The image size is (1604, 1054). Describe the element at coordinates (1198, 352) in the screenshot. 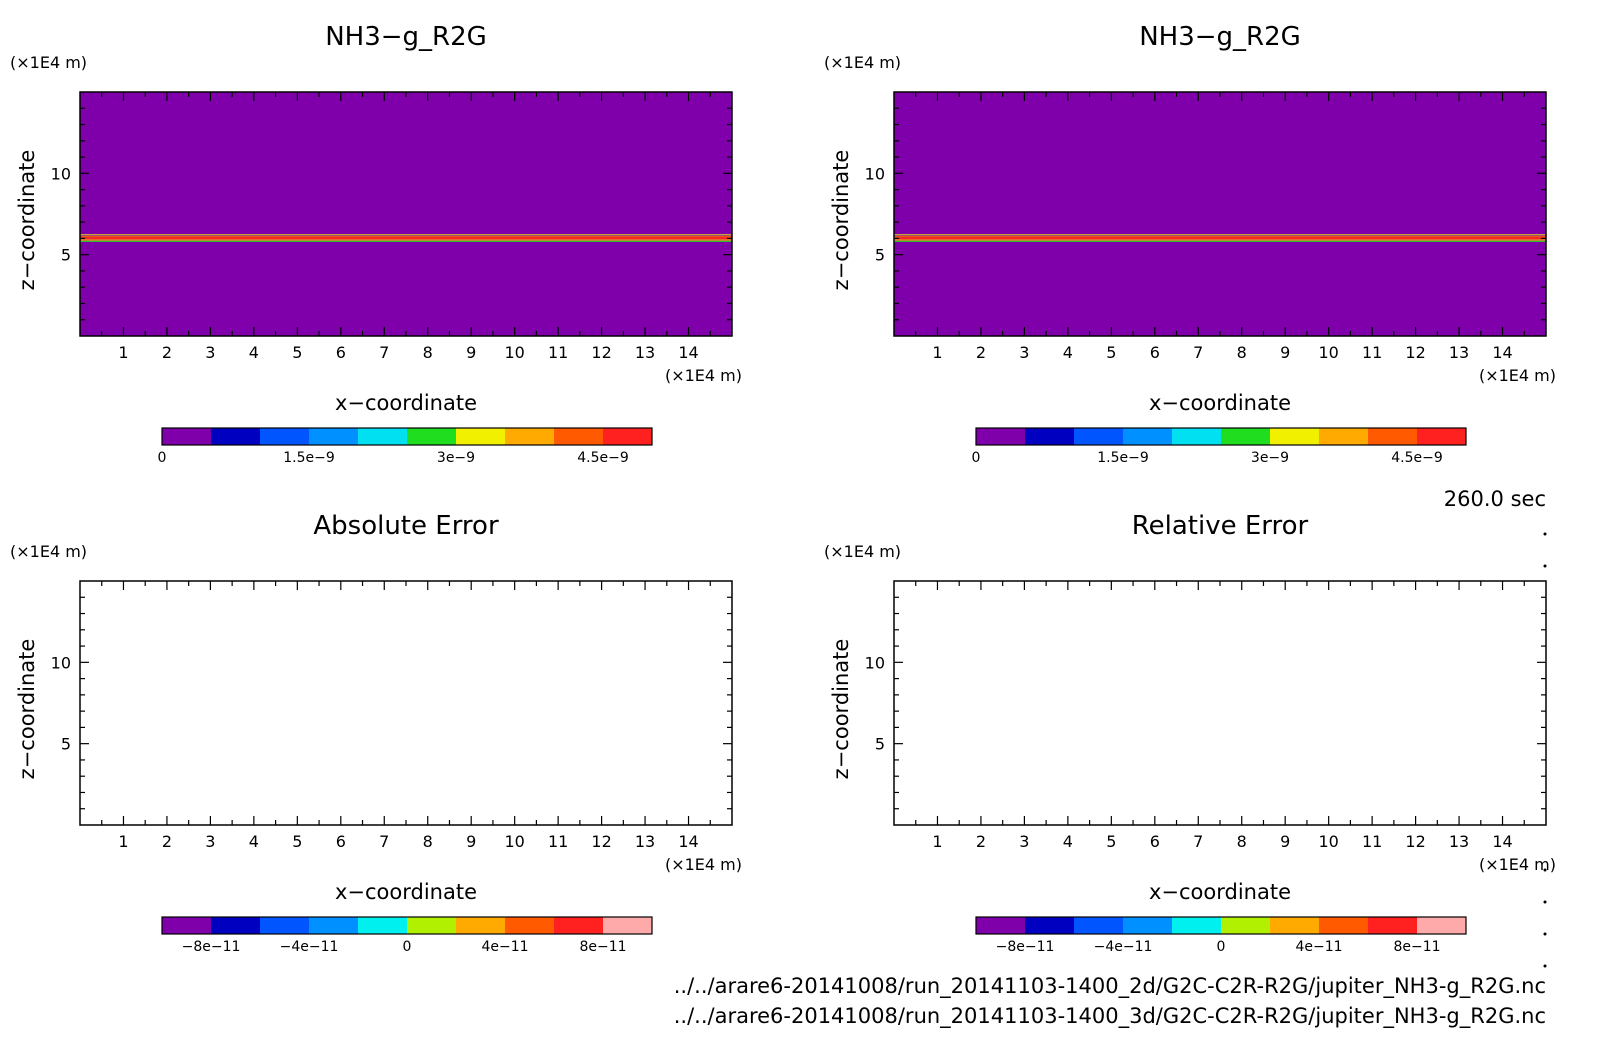

I see `x-tick-label: 7` at that location.